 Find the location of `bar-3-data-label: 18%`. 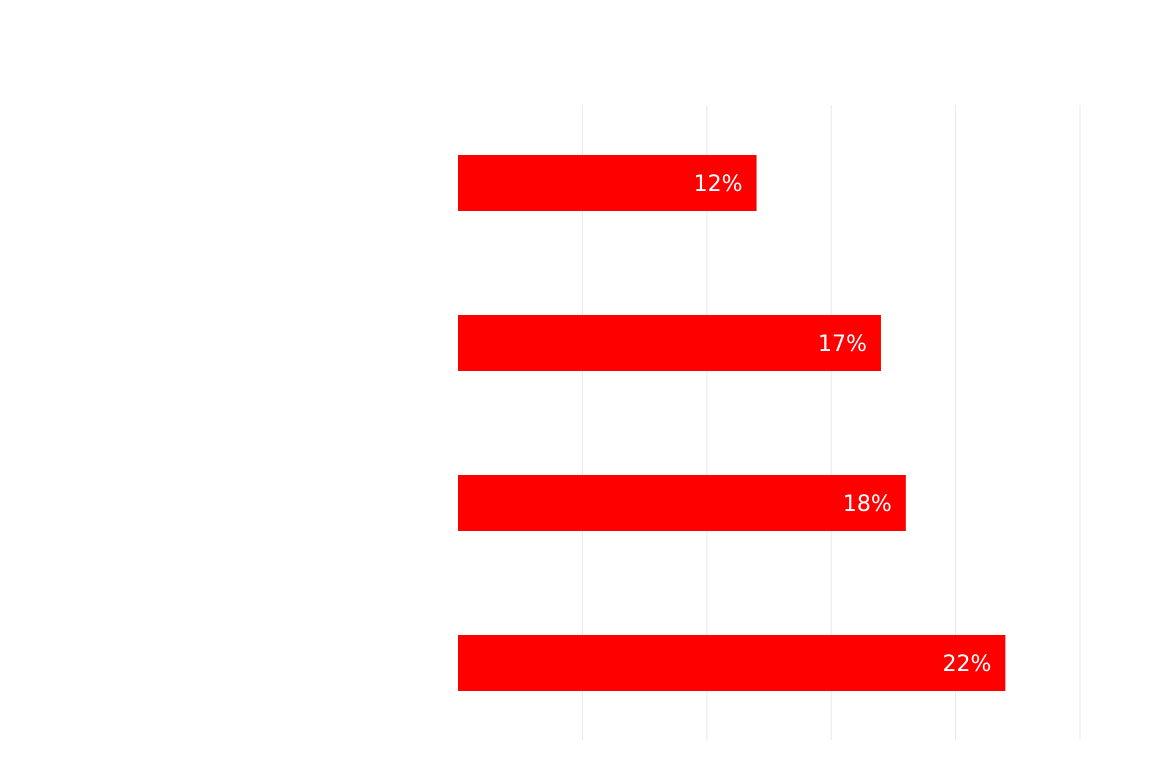

bar-3-data-label: 18% is located at coordinates (867, 504).